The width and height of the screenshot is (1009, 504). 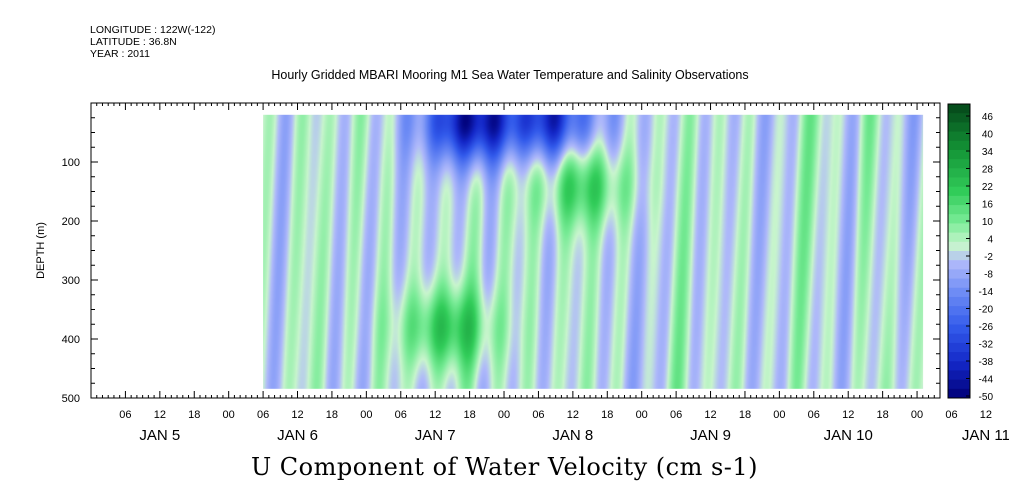 What do you see at coordinates (986, 310) in the screenshot?
I see `colorbar-label: -20` at bounding box center [986, 310].